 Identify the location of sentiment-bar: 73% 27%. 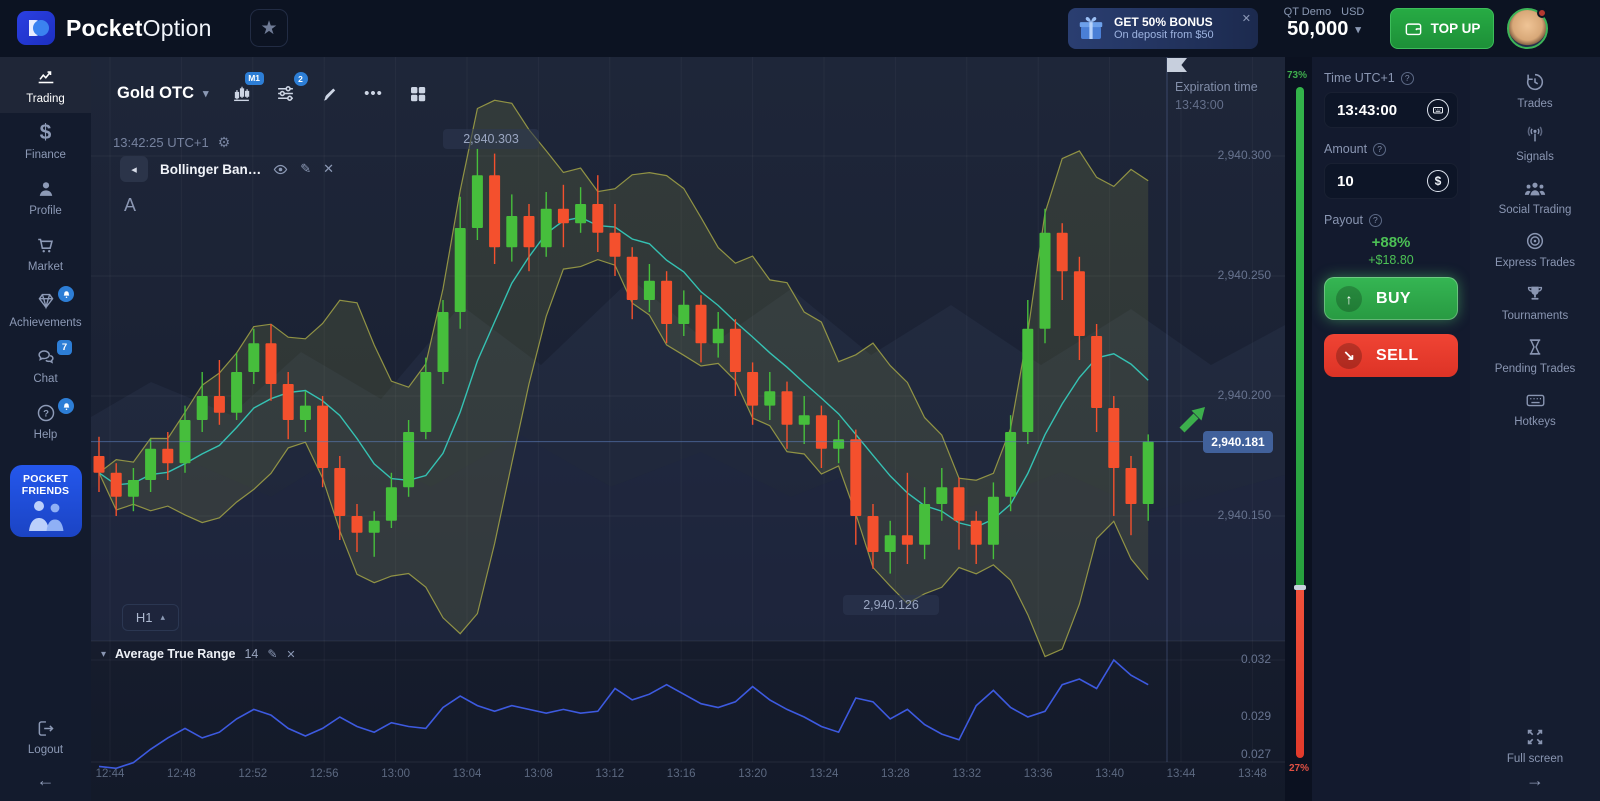
(1299, 429).